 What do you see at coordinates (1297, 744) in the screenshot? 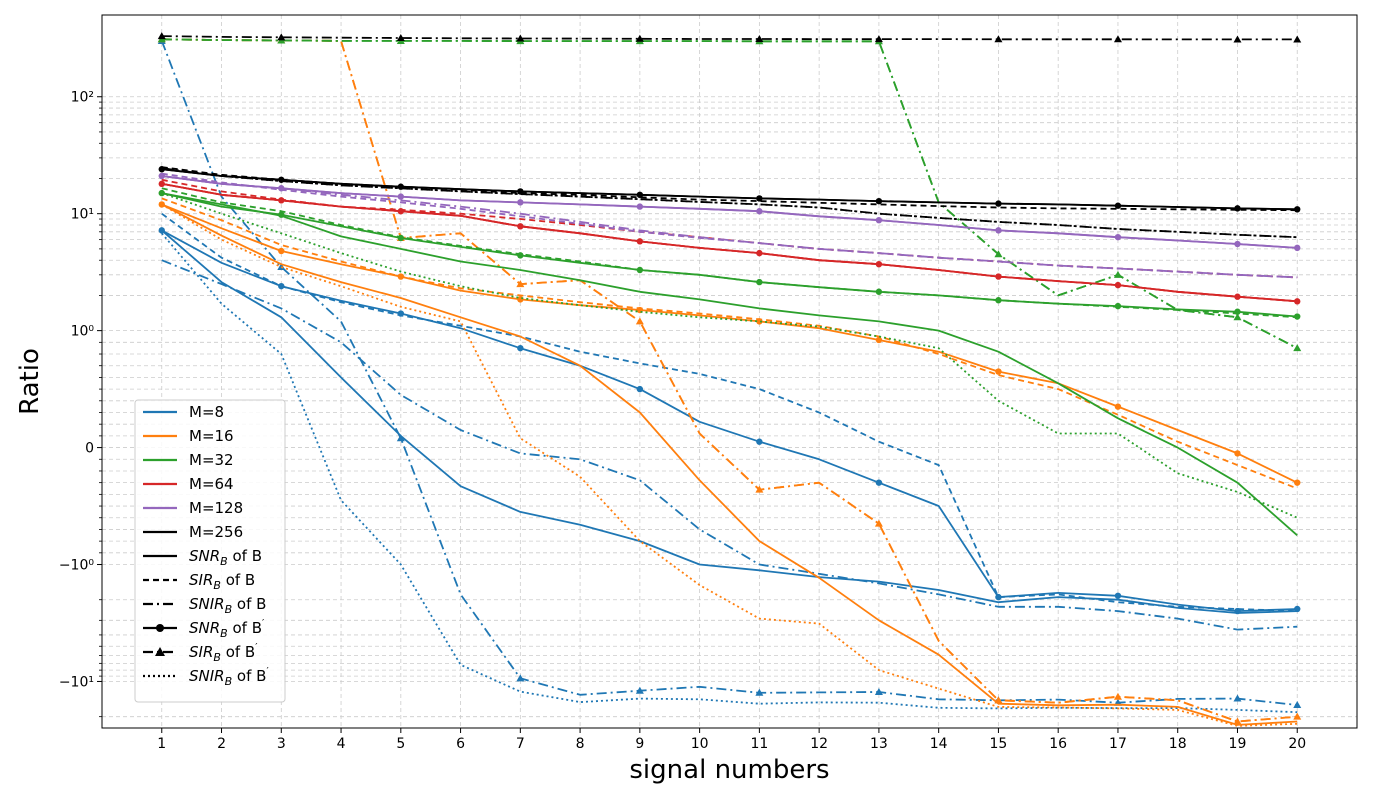
I see `x-tick-label: 20` at bounding box center [1297, 744].